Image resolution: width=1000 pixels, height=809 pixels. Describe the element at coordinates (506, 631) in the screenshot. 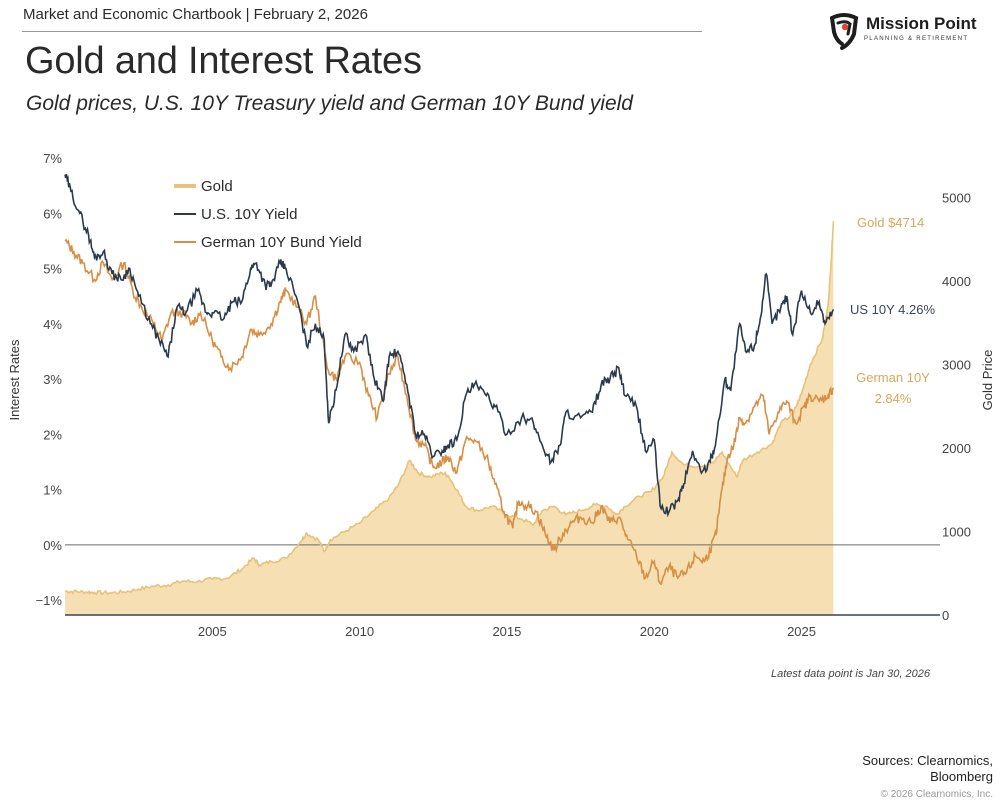

I see `x-tick-label: 2015` at that location.